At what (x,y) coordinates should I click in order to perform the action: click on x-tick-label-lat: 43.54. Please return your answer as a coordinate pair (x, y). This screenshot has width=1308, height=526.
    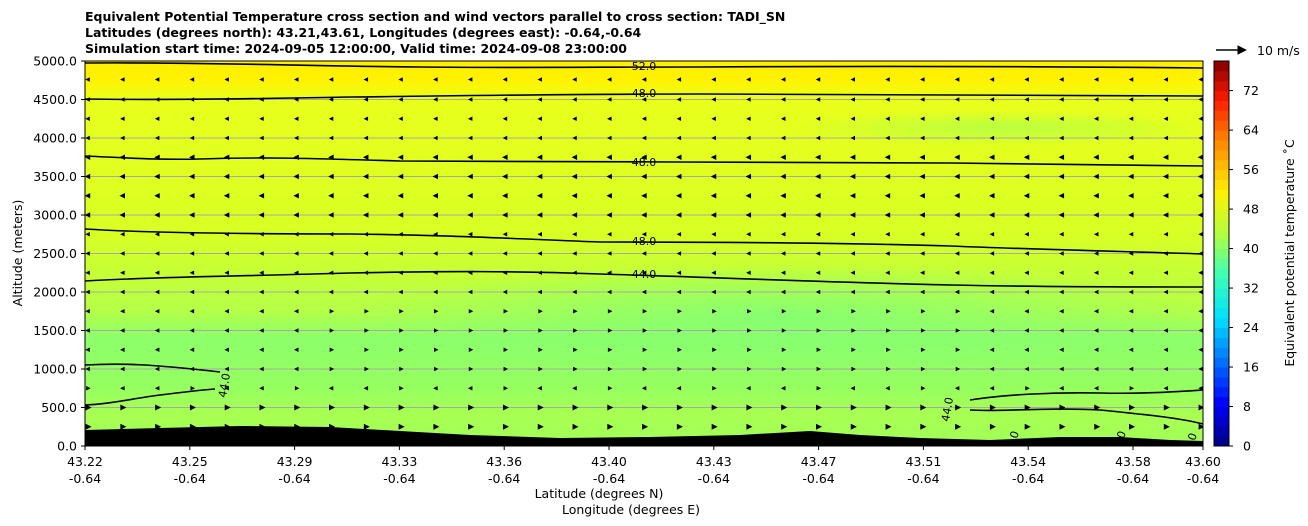
    Looking at the image, I should click on (1028, 461).